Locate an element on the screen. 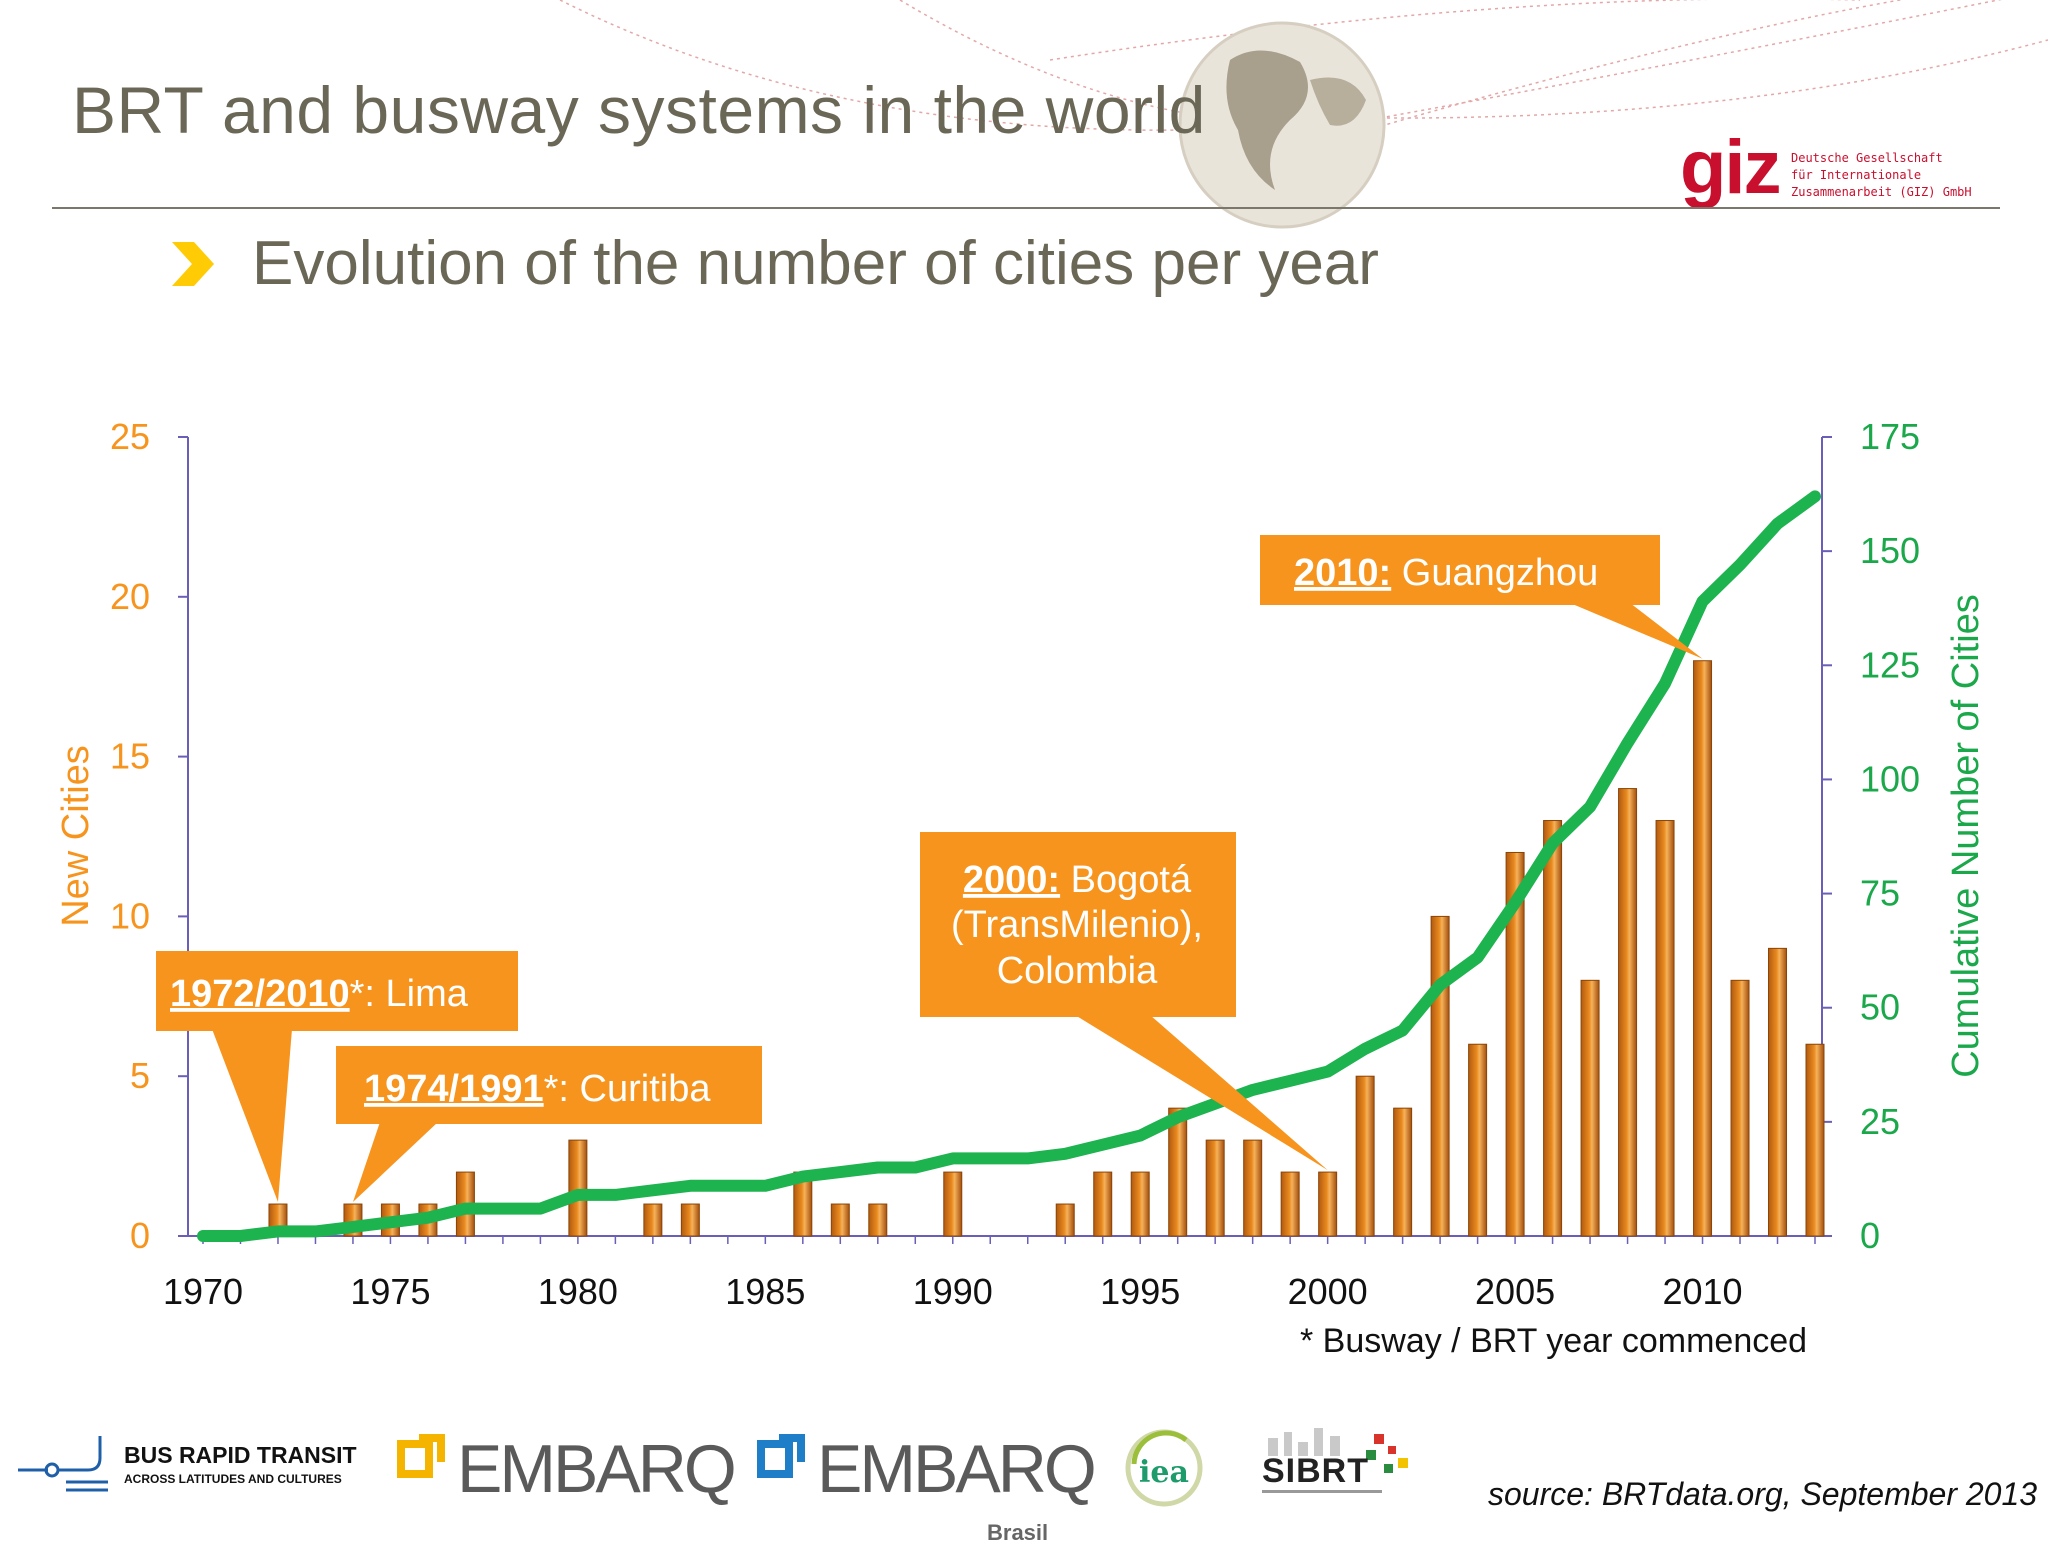  callout-year: 1974/1991 is located at coordinates (454, 1089).